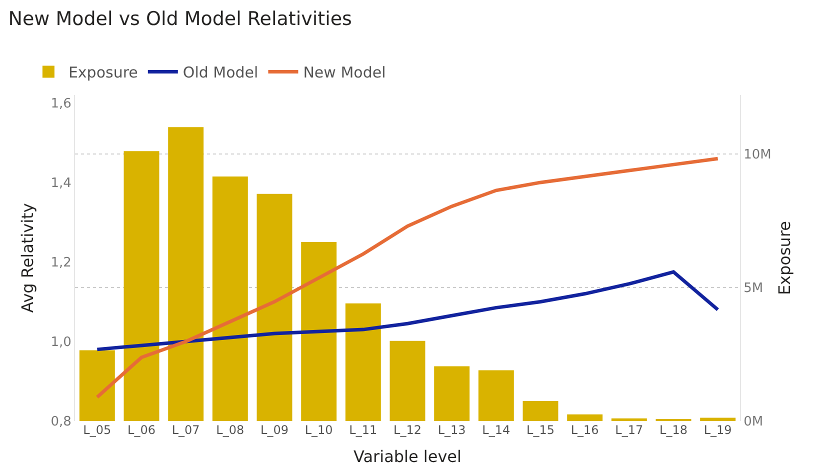 This screenshot has width=825, height=466. What do you see at coordinates (186, 430) in the screenshot?
I see `x-tick-label: L_07` at bounding box center [186, 430].